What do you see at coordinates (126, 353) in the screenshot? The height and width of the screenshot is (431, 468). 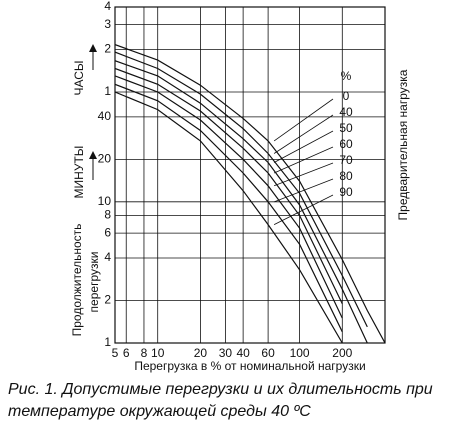 I see `x-tick-label: 6` at bounding box center [126, 353].